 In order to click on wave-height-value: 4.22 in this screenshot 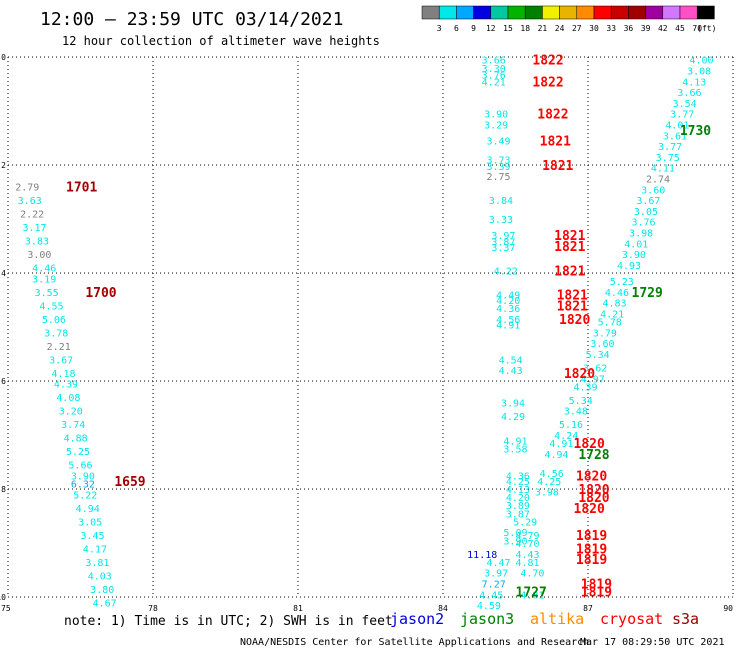, I will do `click(506, 271)`.